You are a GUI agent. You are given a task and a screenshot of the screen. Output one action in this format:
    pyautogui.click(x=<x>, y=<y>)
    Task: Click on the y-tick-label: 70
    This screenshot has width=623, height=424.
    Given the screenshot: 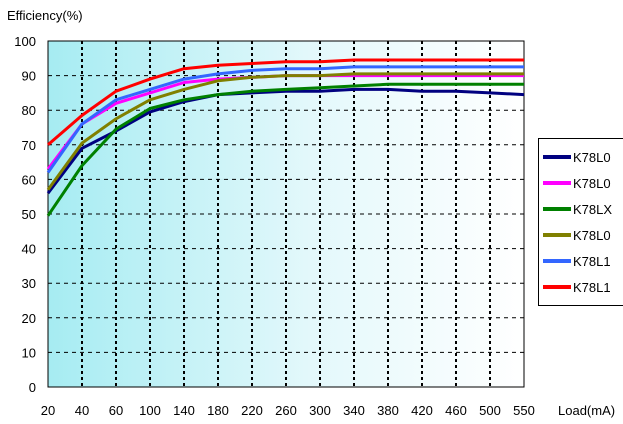 What is the action you would take?
    pyautogui.click(x=29, y=145)
    